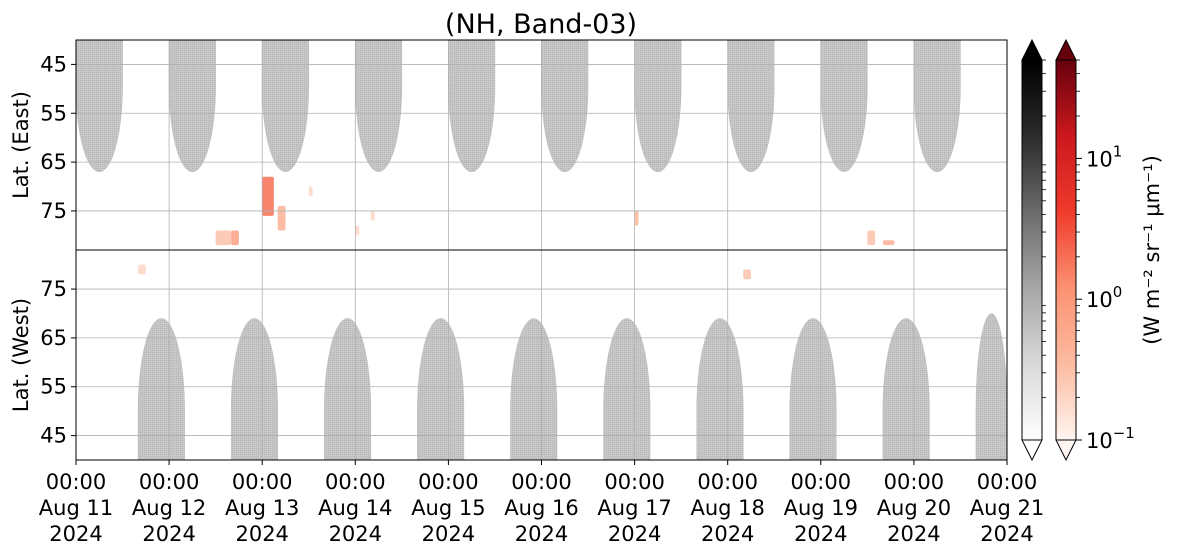  I want to click on colorbar: 10⁻¹ 10⁰ 10¹ (W m⁻² sr⁻¹ μm⁻¹), so click(1092, 250).